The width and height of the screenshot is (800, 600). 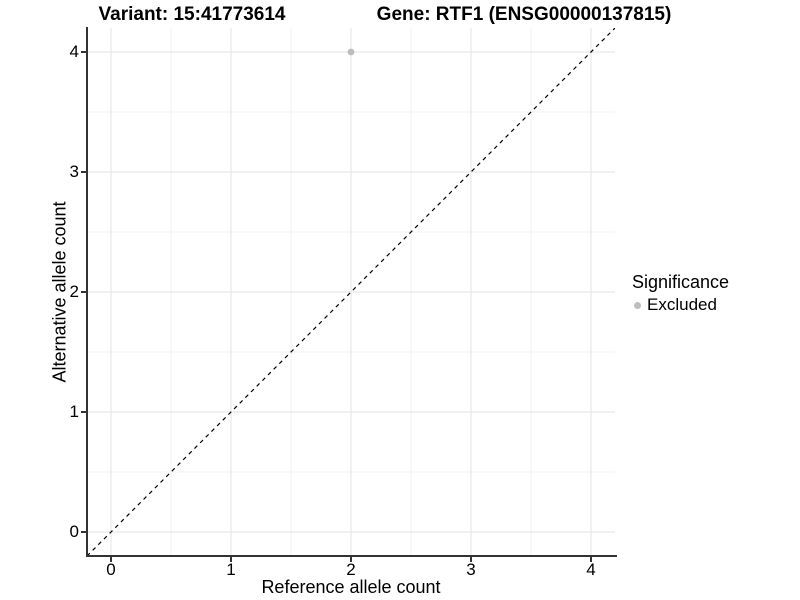 I want to click on y-tick-label: 4, so click(x=74, y=51).